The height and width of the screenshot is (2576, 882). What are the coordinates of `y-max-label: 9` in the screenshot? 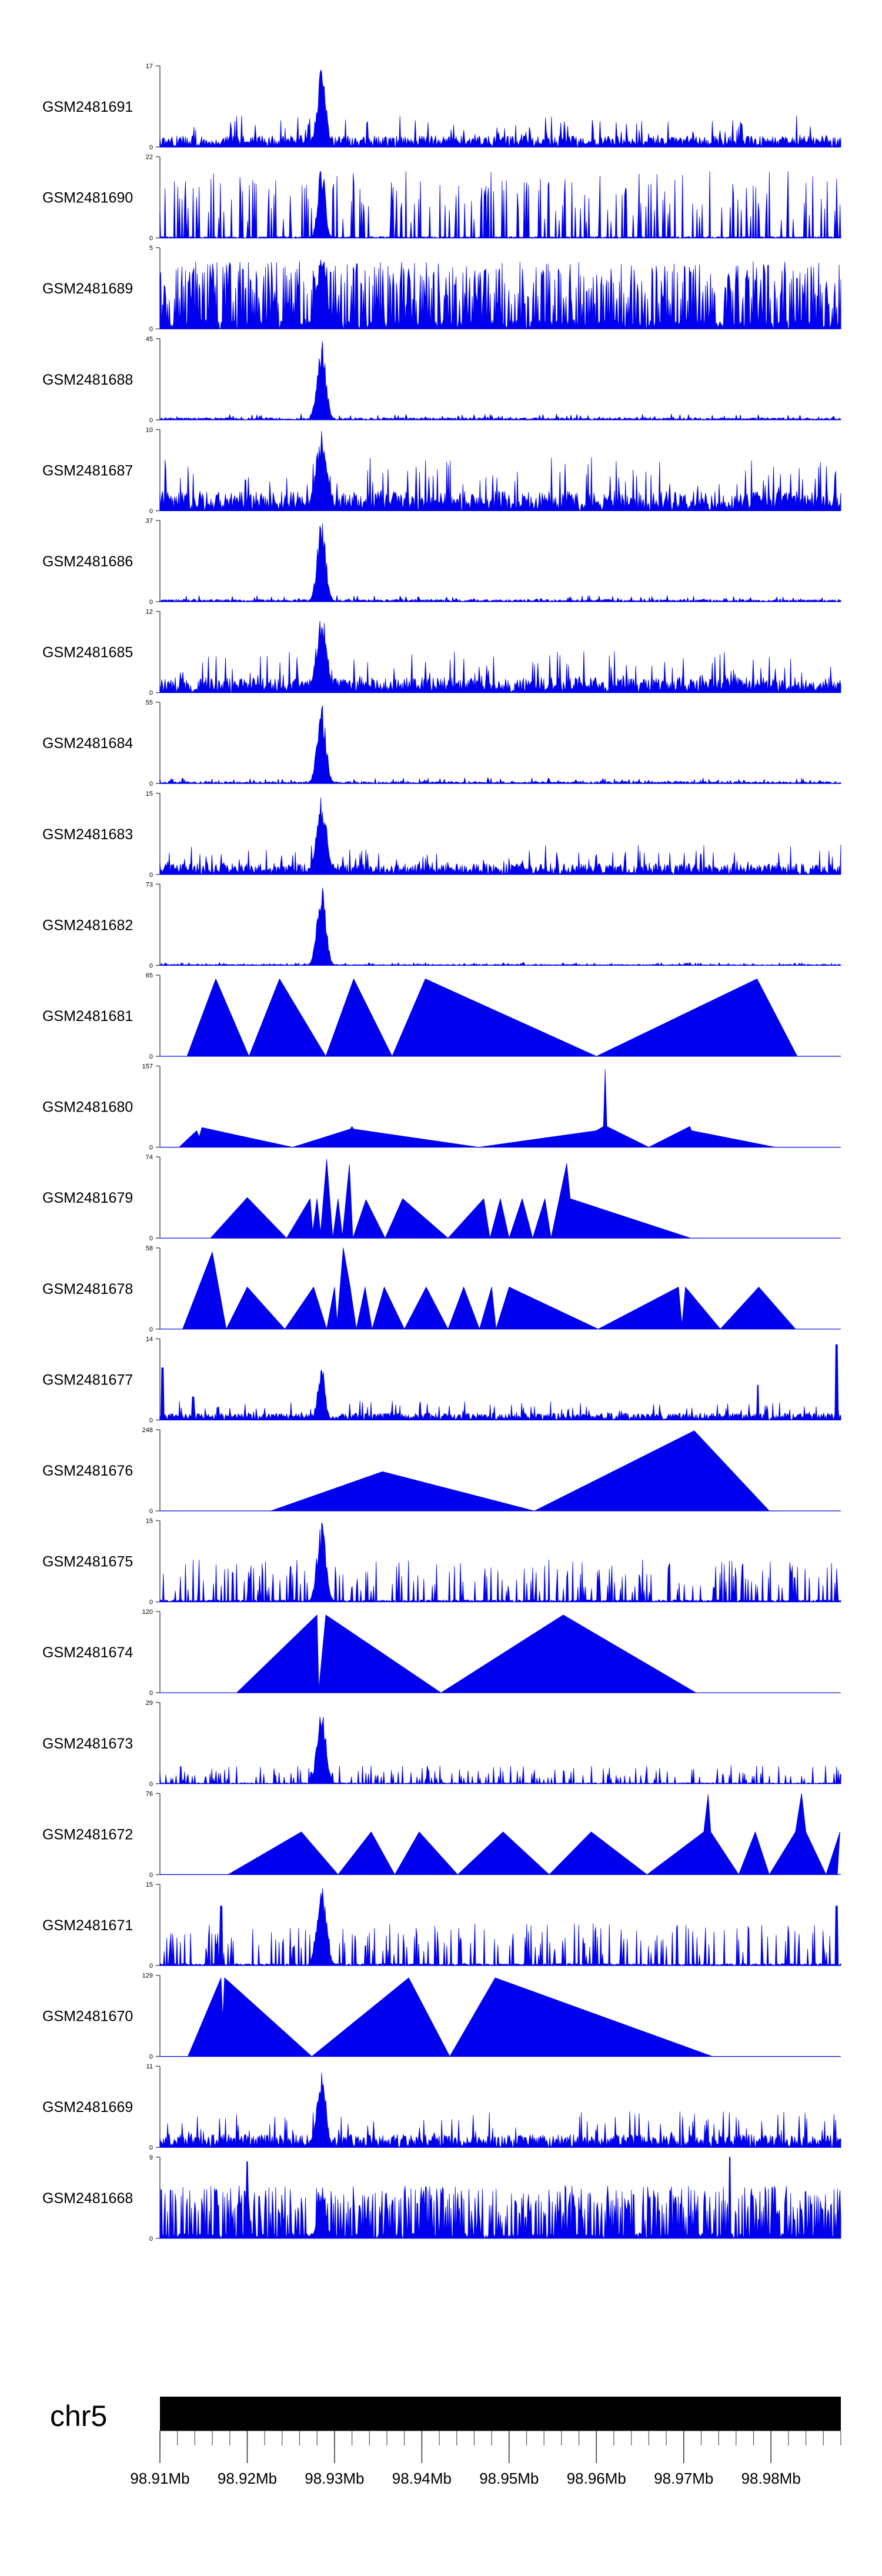 It's located at (151, 2157).